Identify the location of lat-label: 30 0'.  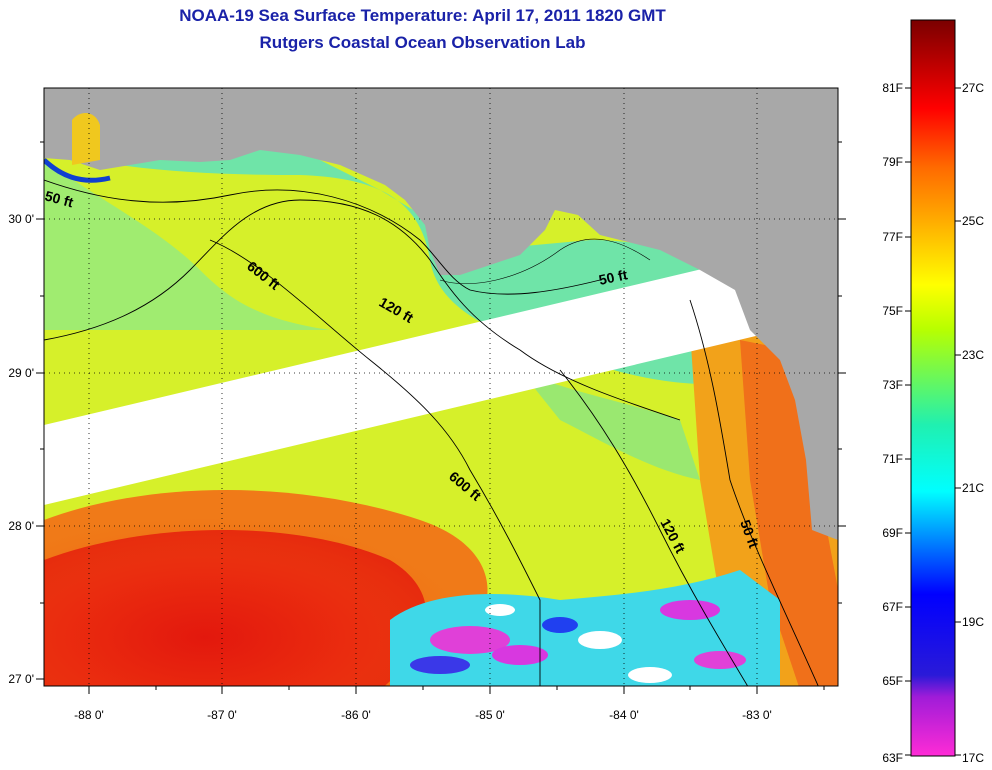
(21, 219).